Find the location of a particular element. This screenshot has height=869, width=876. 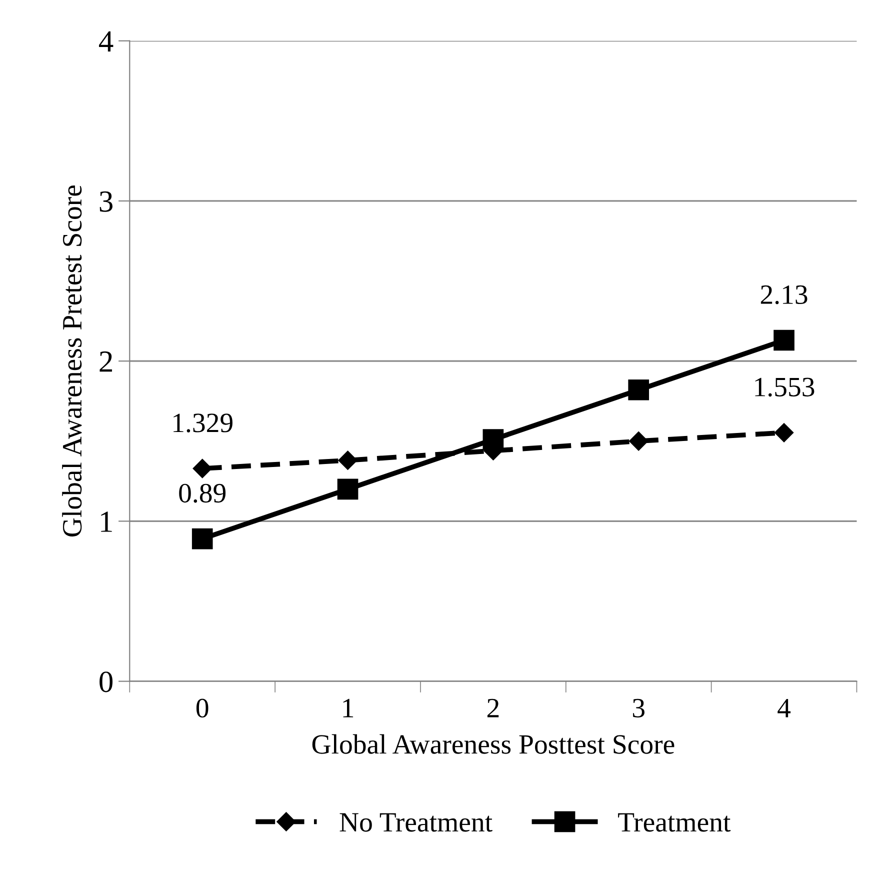

x-tick-label: 4 is located at coordinates (784, 708).